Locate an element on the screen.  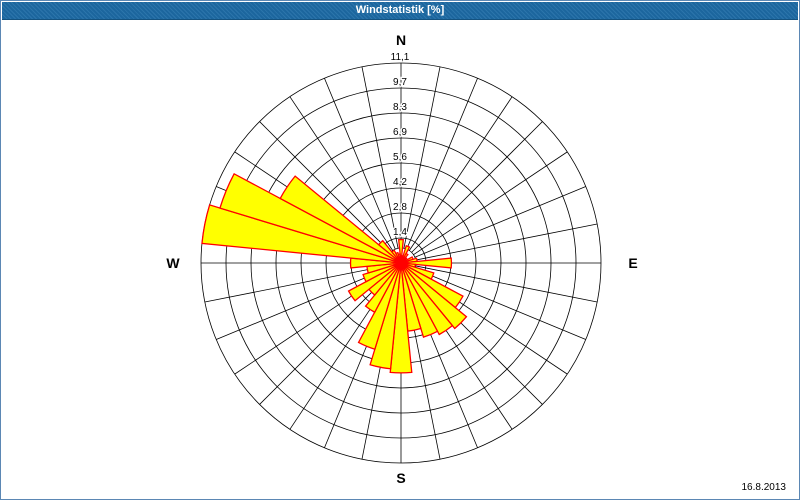
compass-label-s: S is located at coordinates (400, 478).